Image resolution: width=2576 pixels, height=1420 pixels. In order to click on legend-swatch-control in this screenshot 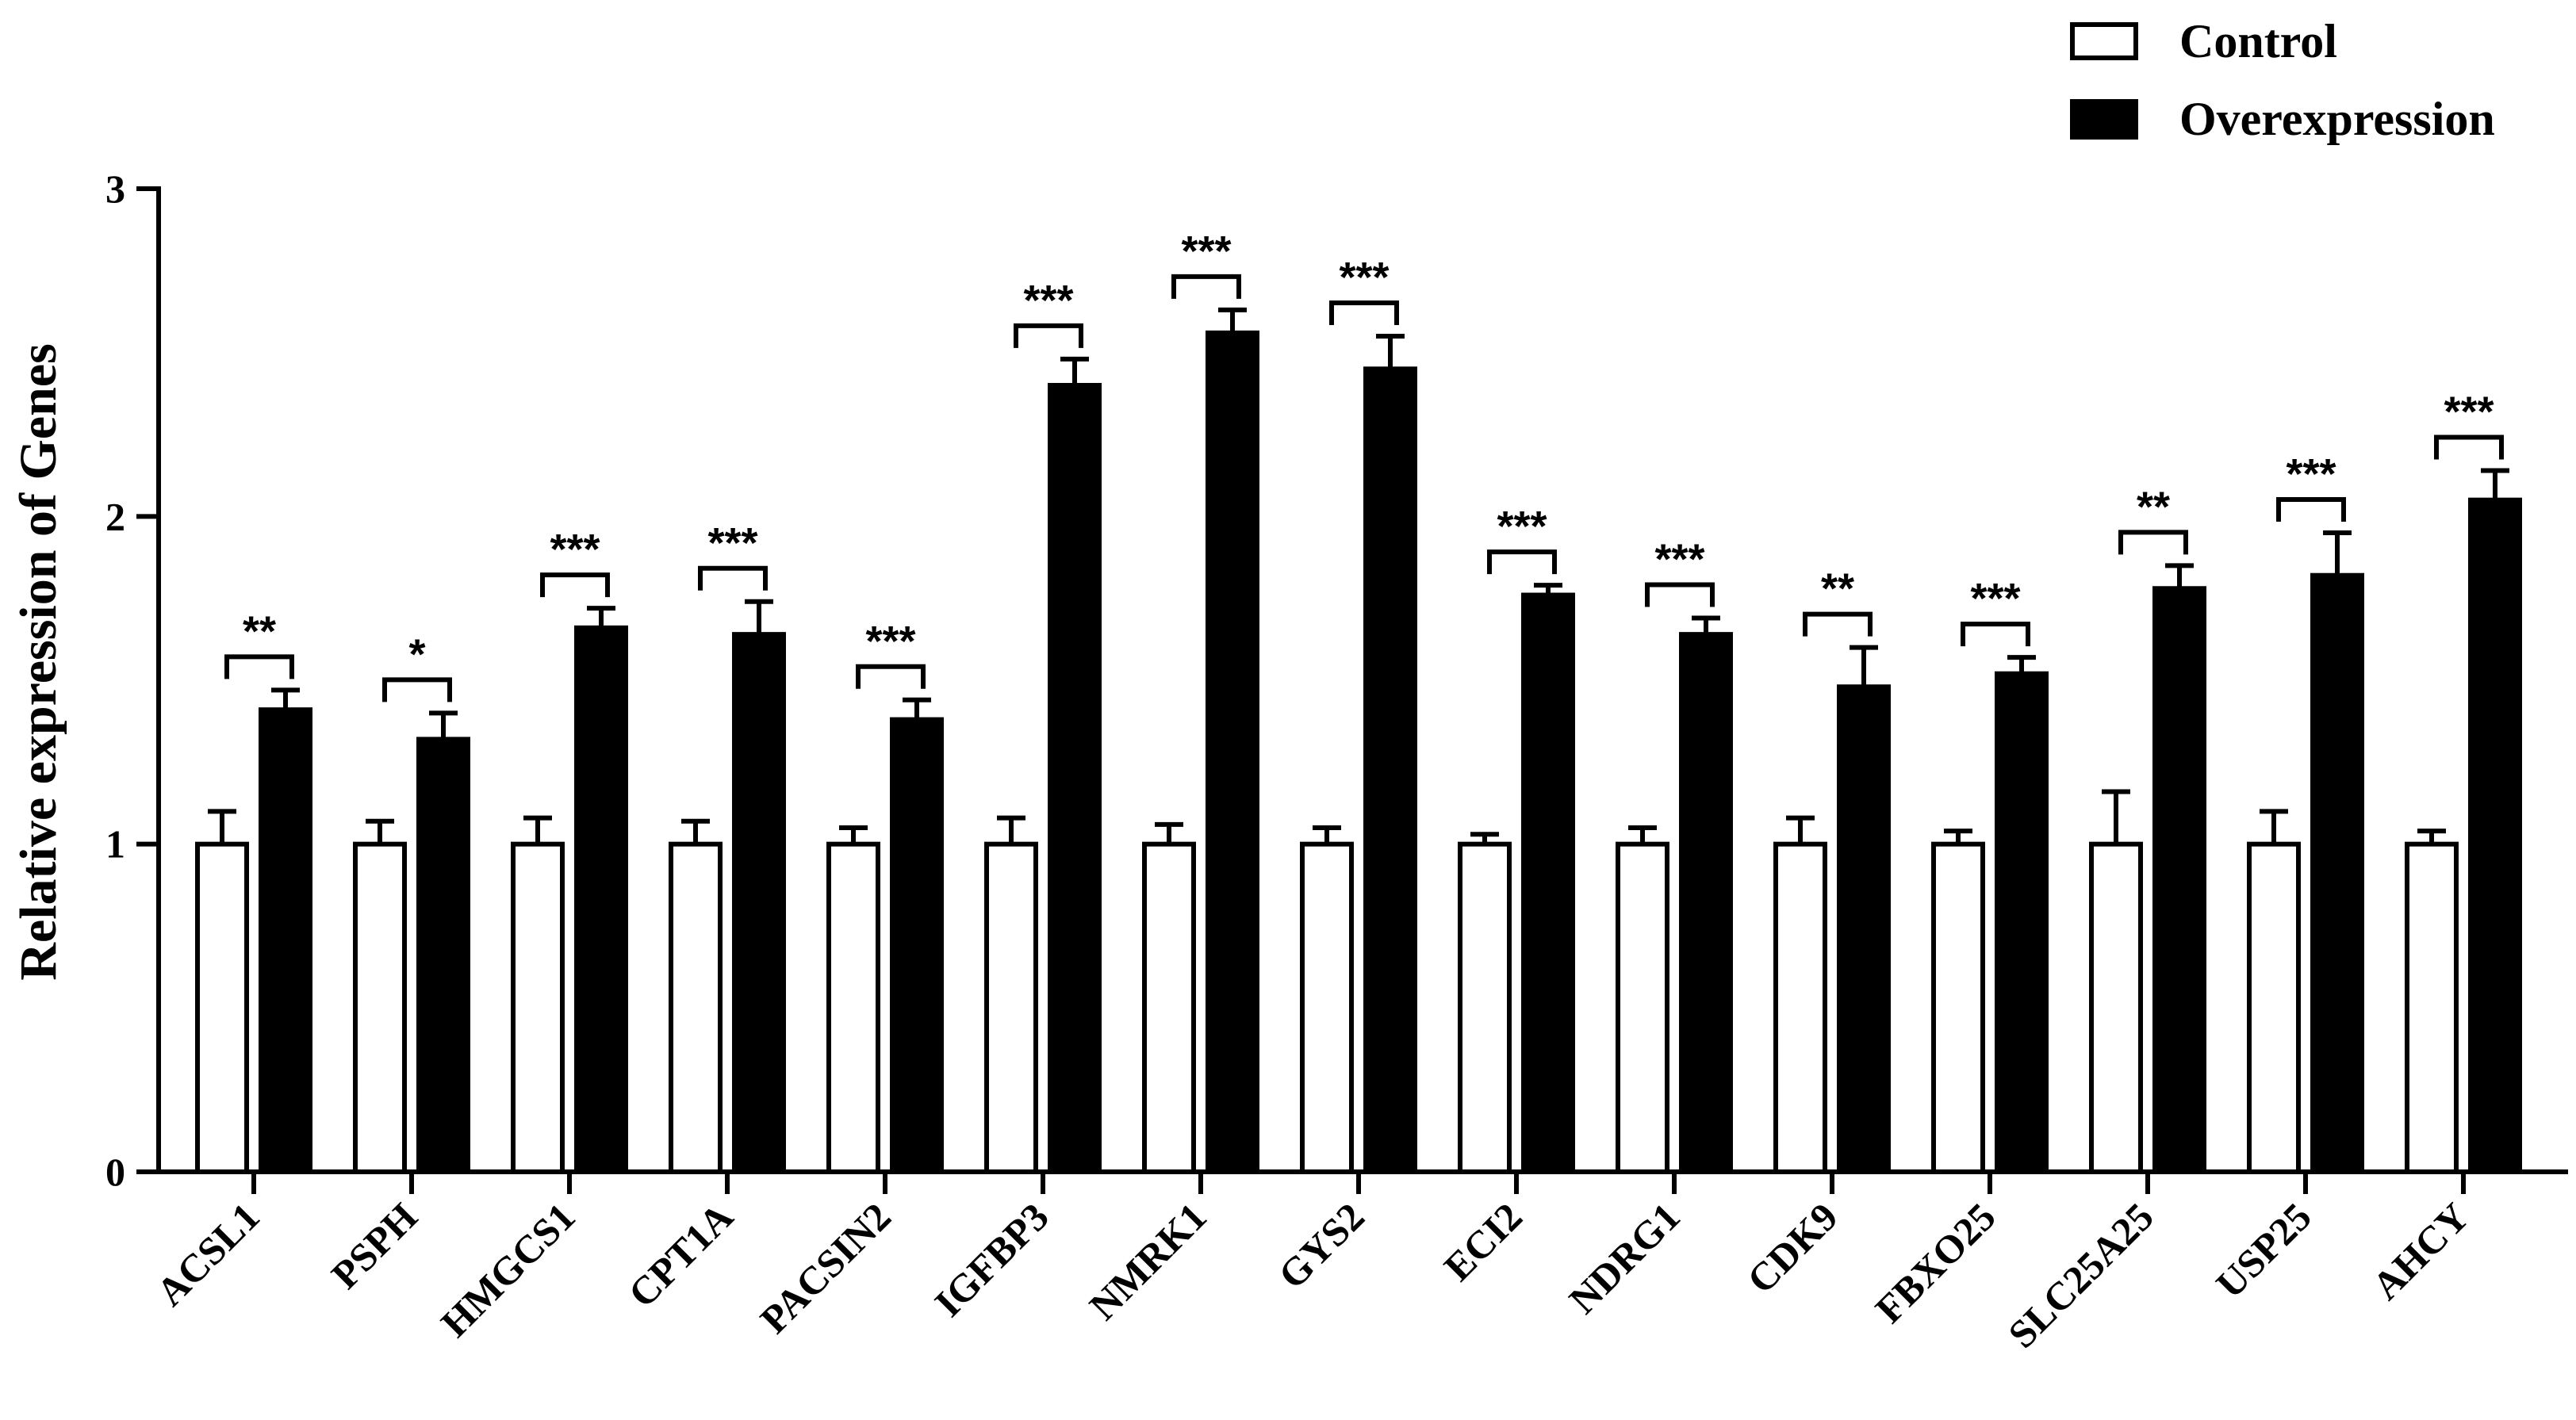, I will do `click(2104, 41)`.